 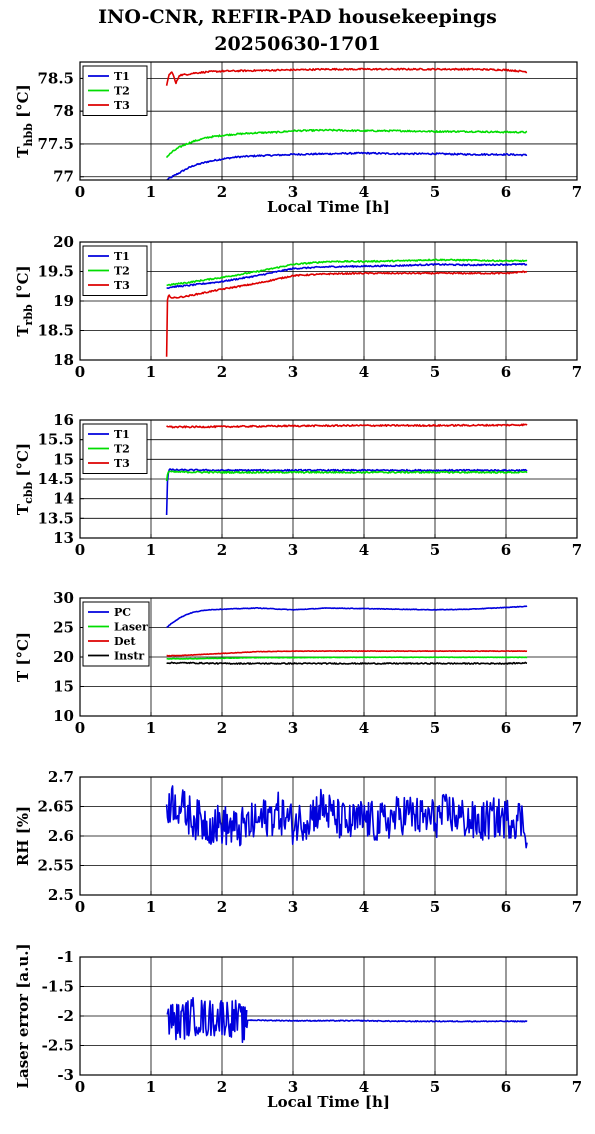 What do you see at coordinates (23, 1015) in the screenshot?
I see `y-axis-label: Laser error [a.u.]` at bounding box center [23, 1015].